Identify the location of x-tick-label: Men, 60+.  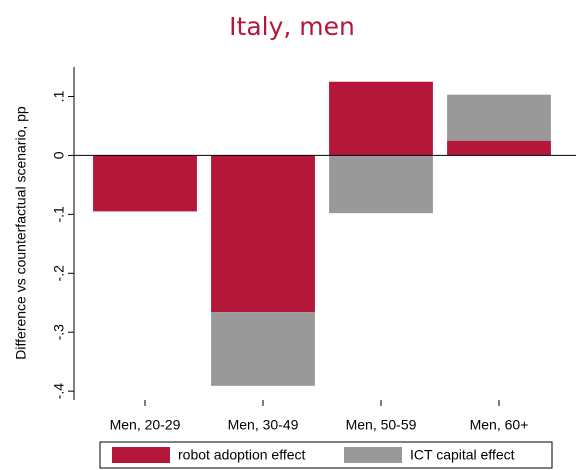
(499, 425).